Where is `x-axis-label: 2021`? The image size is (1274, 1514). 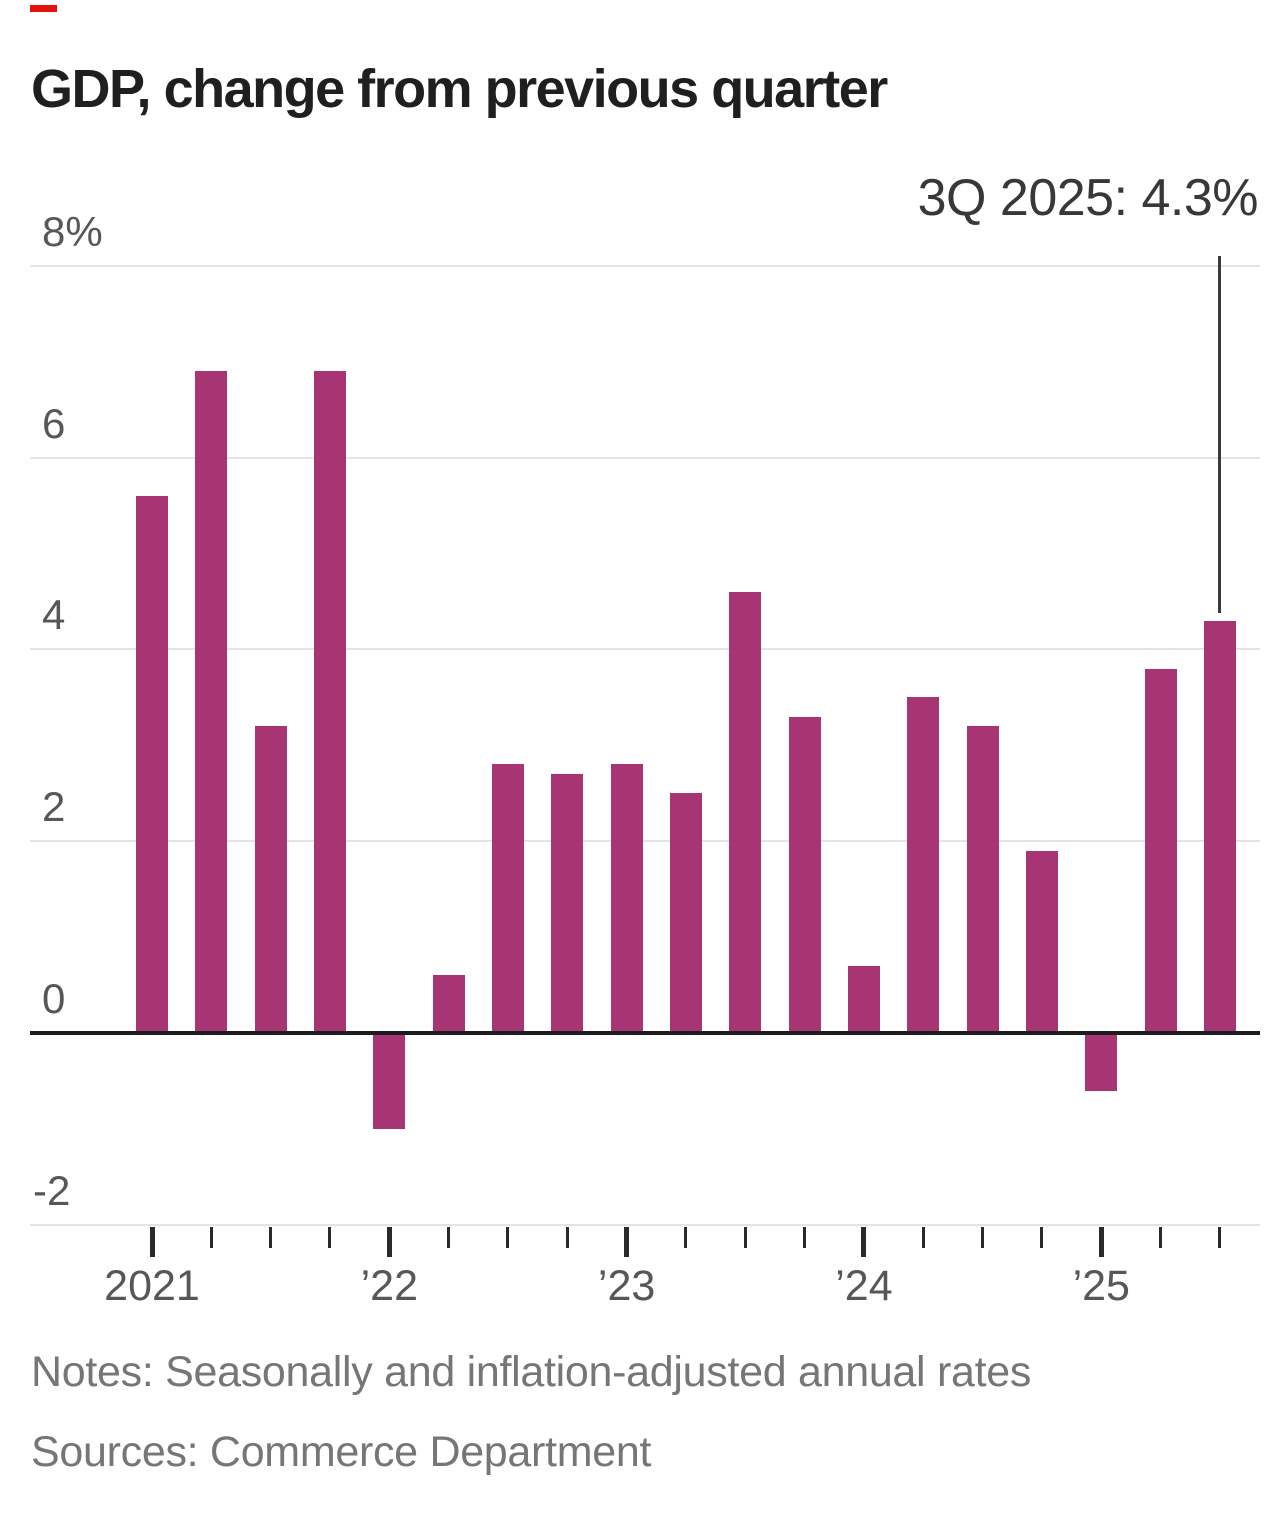 x-axis-label: 2021 is located at coordinates (152, 1286).